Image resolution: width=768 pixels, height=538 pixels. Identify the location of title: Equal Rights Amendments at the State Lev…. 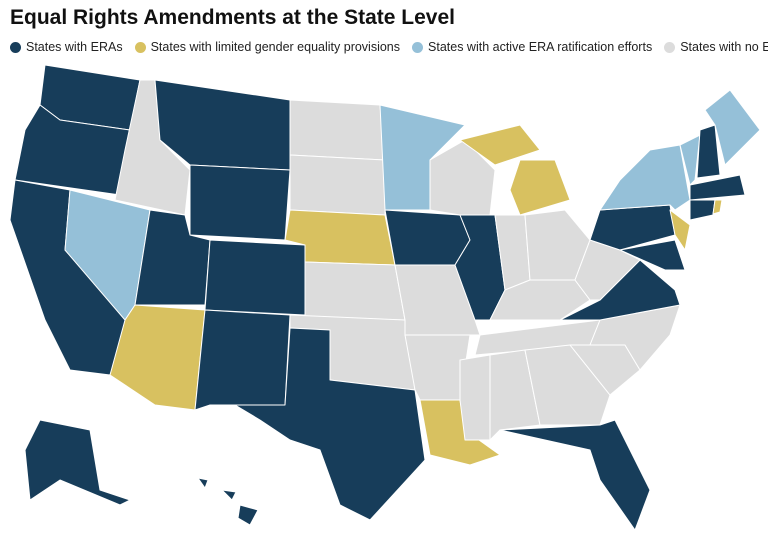
(232, 17).